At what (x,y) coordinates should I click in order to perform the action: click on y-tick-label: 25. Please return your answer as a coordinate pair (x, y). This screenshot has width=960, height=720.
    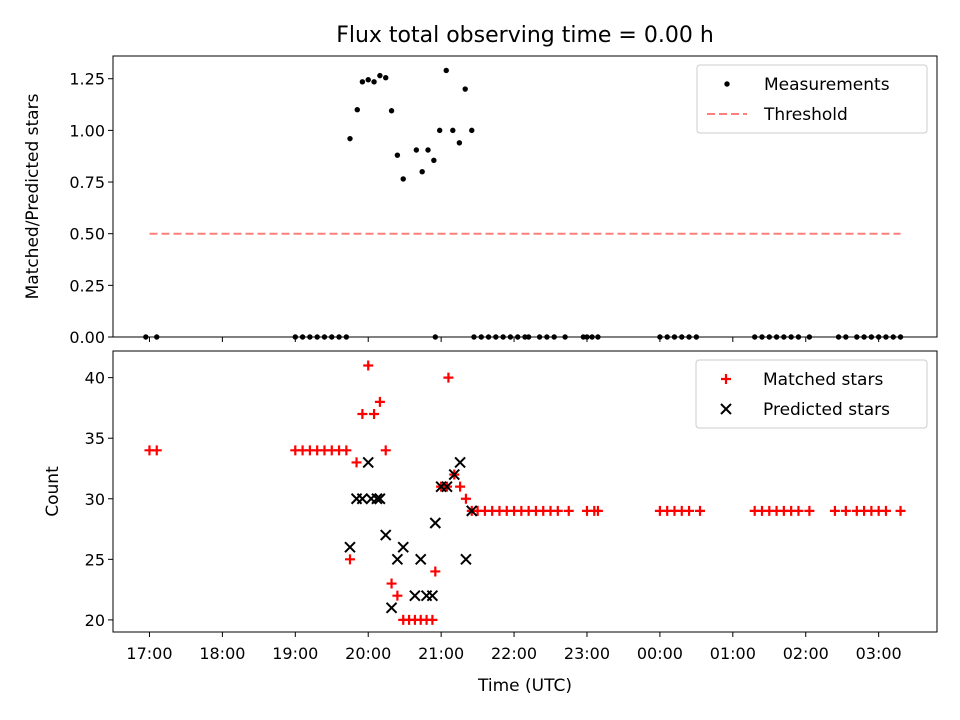
    Looking at the image, I should click on (95, 559).